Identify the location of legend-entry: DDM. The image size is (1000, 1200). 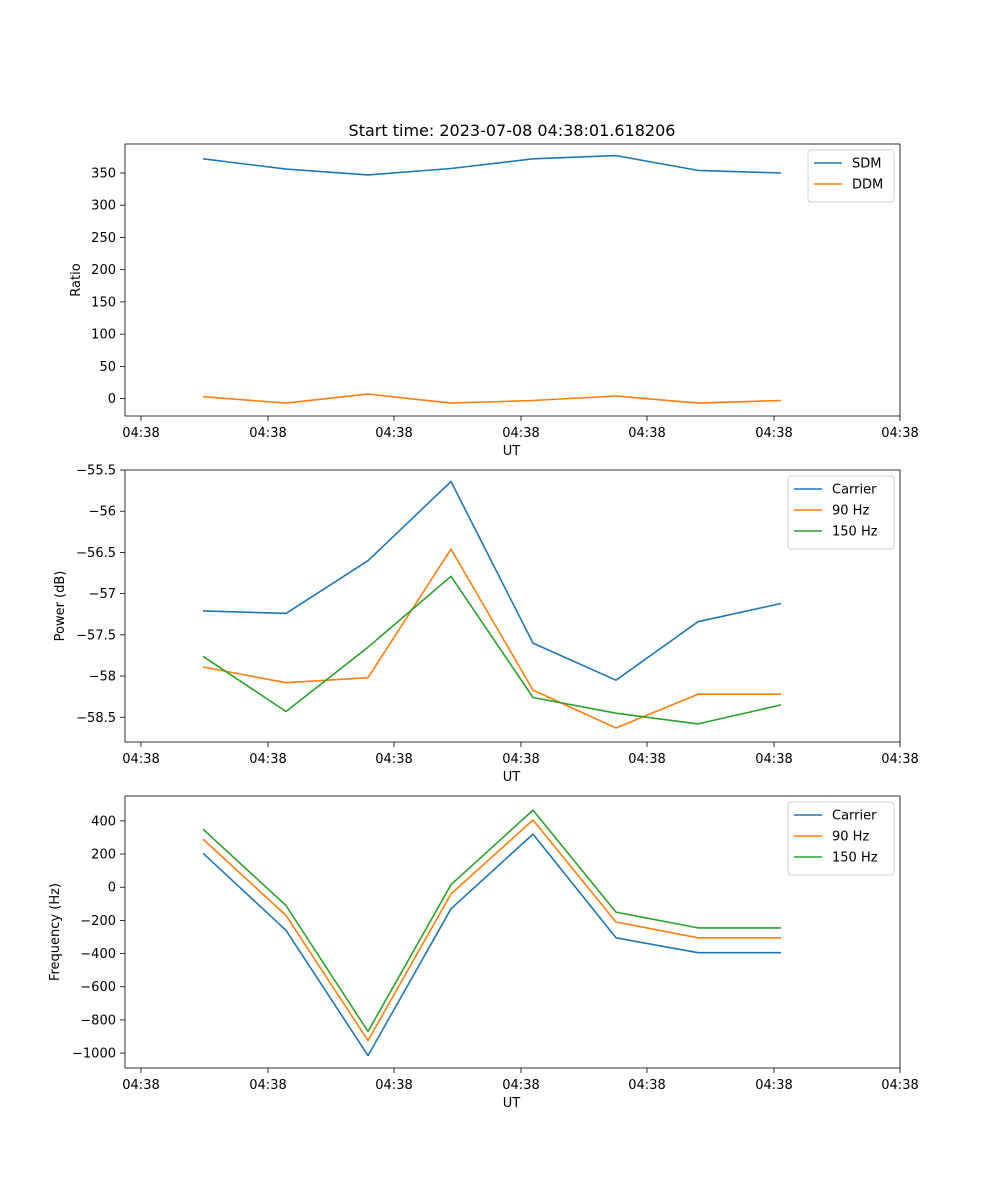
(867, 185).